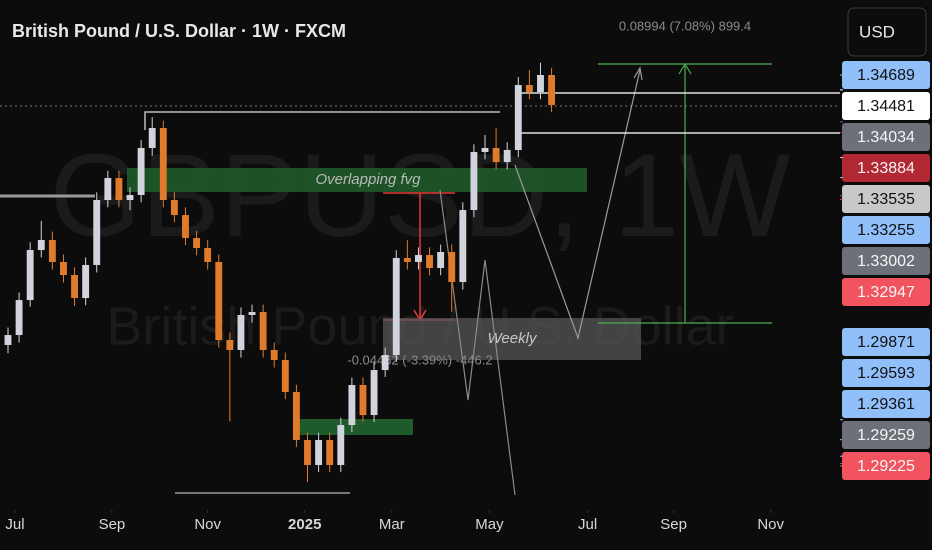 Image resolution: width=932 pixels, height=550 pixels. I want to click on x-tick-label: Mar, so click(392, 524).